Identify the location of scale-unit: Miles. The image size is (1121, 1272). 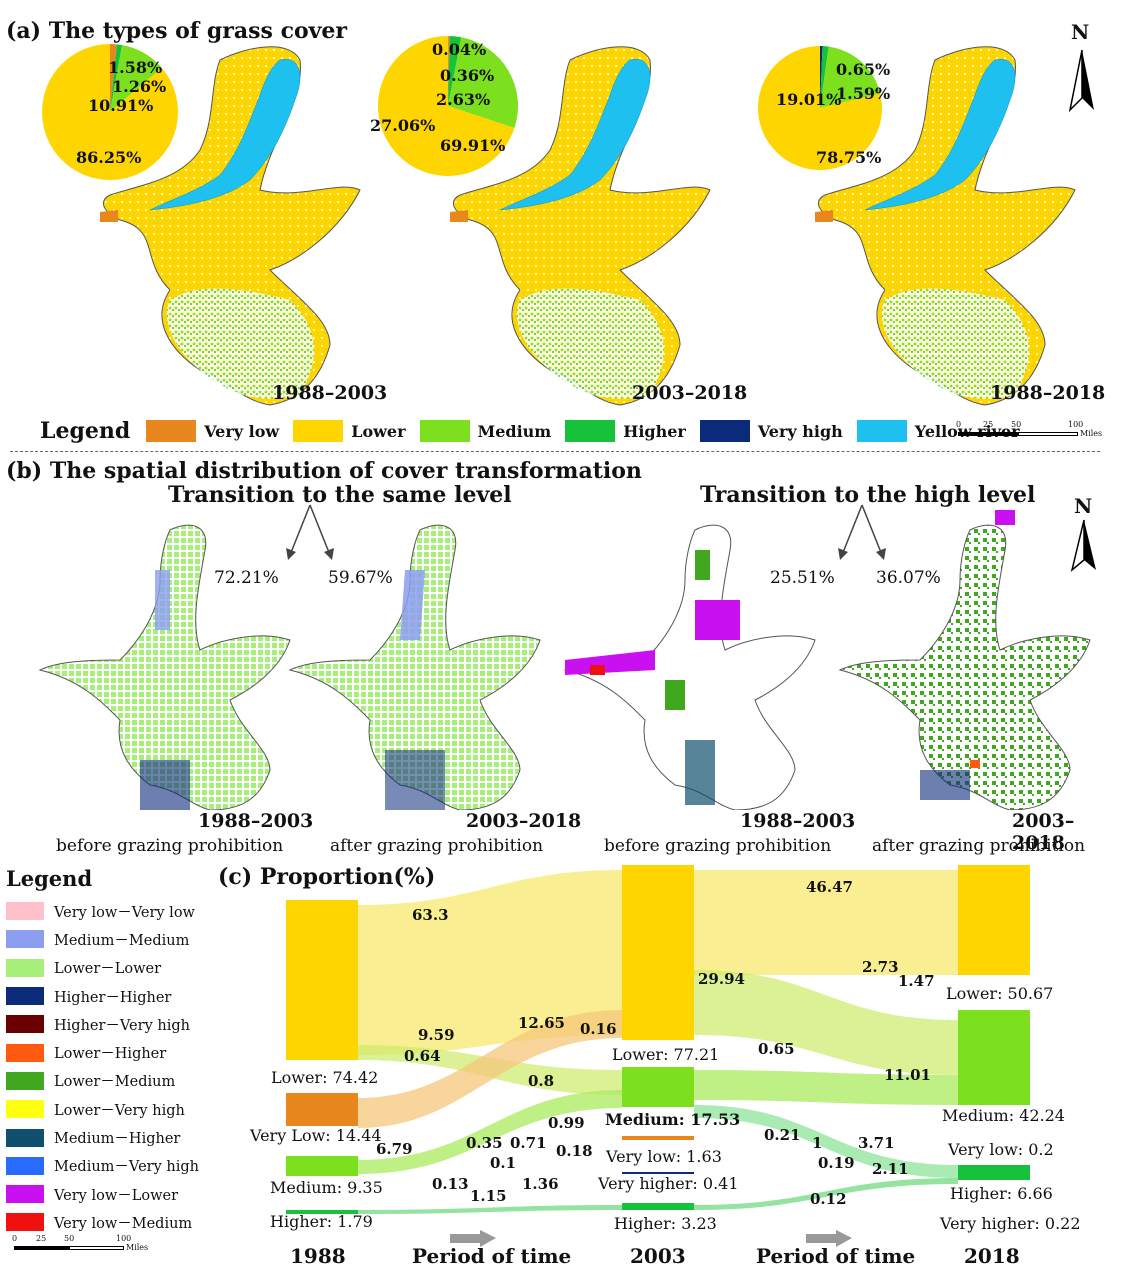
(1091, 433).